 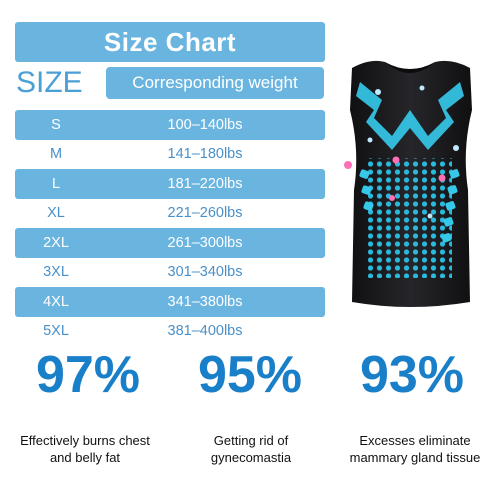 I want to click on table-row: 2XL 261–300lbs, so click(x=170, y=243).